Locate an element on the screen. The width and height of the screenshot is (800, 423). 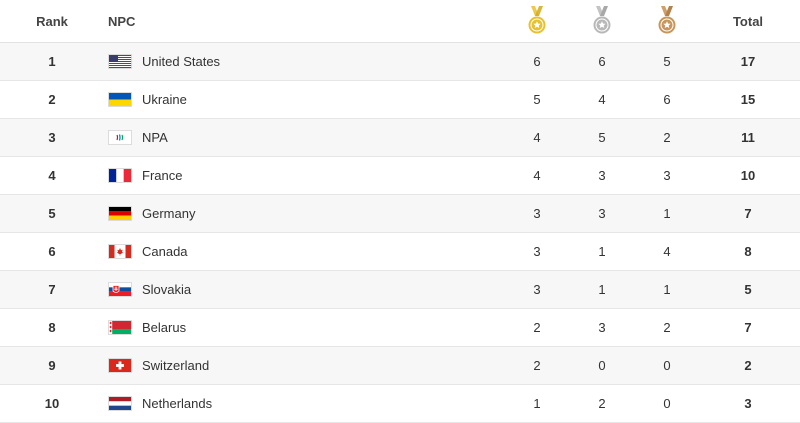
npc-name: Germany is located at coordinates (169, 213).